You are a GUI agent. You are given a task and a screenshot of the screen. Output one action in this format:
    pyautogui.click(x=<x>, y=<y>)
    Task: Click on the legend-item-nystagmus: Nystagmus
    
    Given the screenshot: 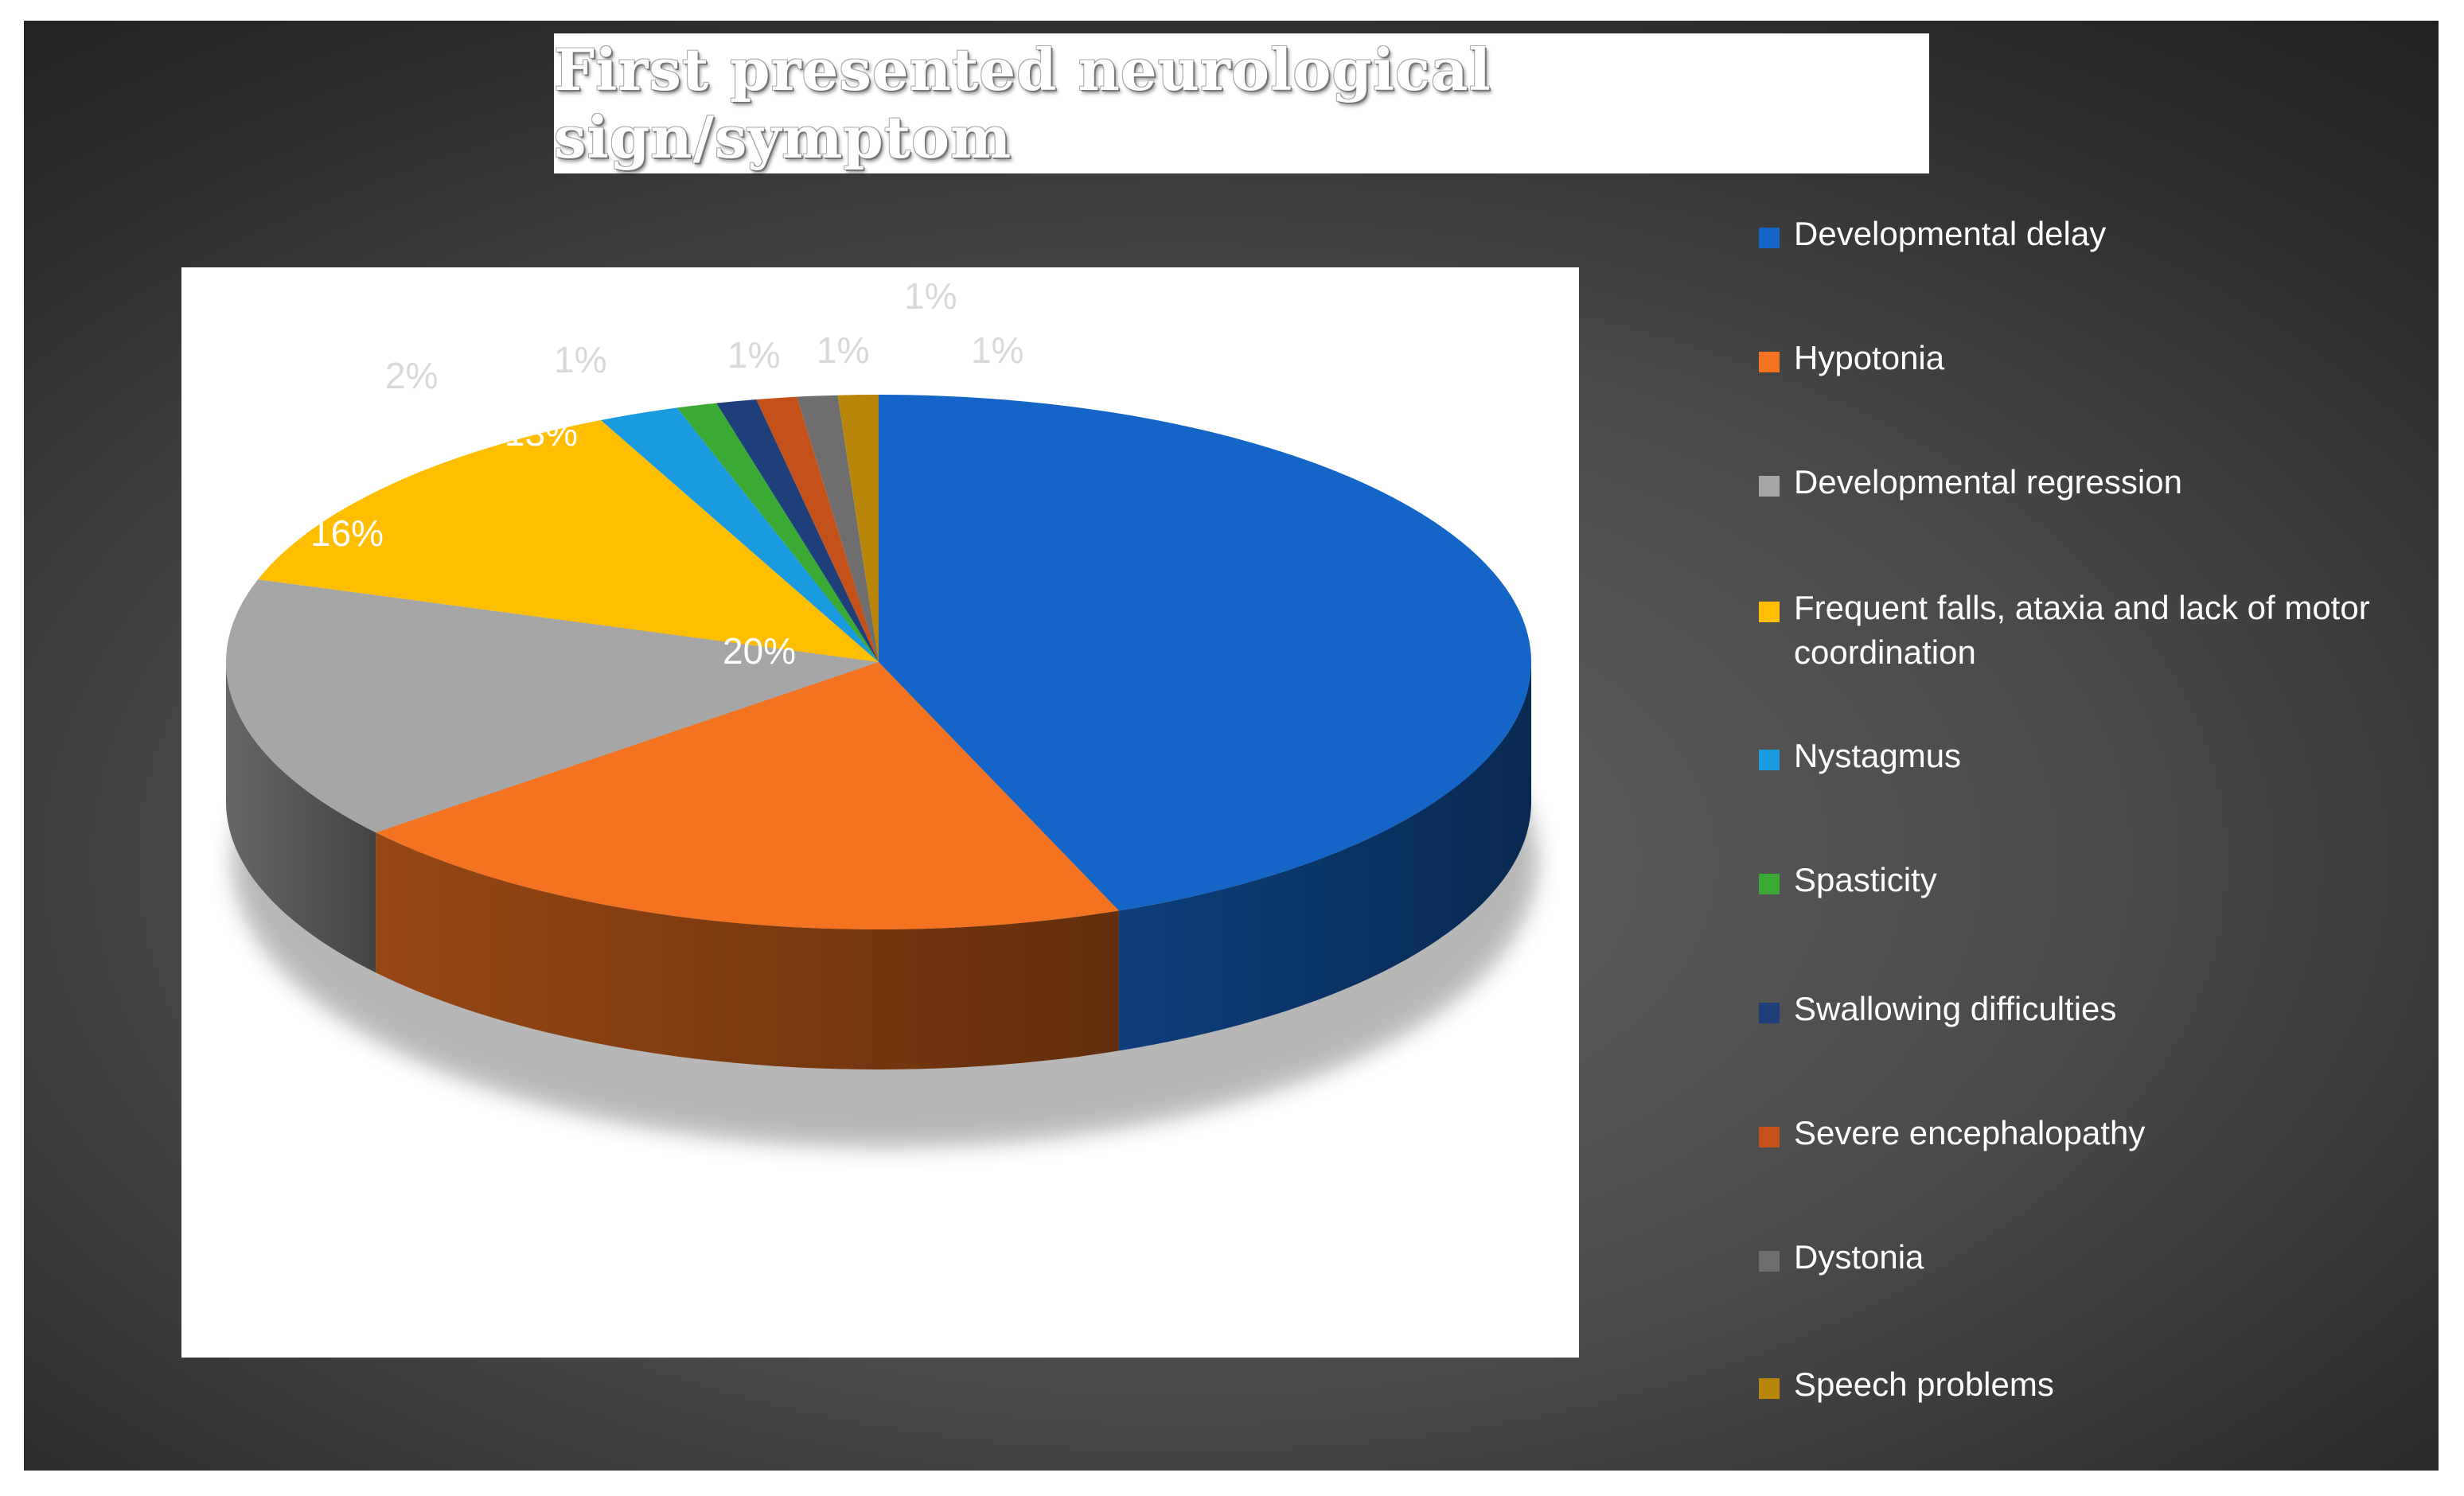 What is the action you would take?
    pyautogui.click(x=2093, y=756)
    